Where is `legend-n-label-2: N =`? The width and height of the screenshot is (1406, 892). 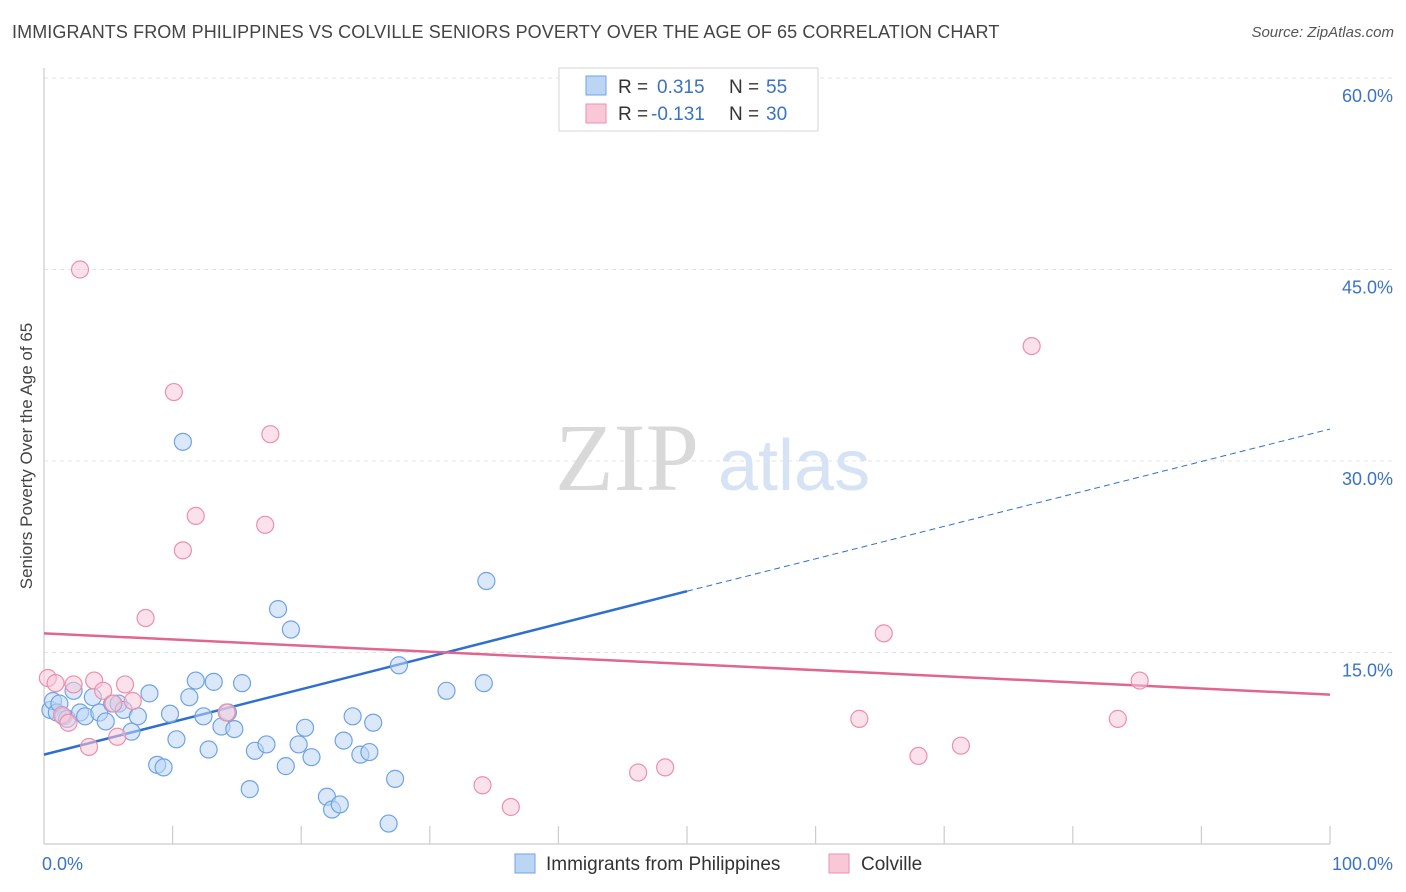
legend-n-label-2: N = is located at coordinates (744, 114).